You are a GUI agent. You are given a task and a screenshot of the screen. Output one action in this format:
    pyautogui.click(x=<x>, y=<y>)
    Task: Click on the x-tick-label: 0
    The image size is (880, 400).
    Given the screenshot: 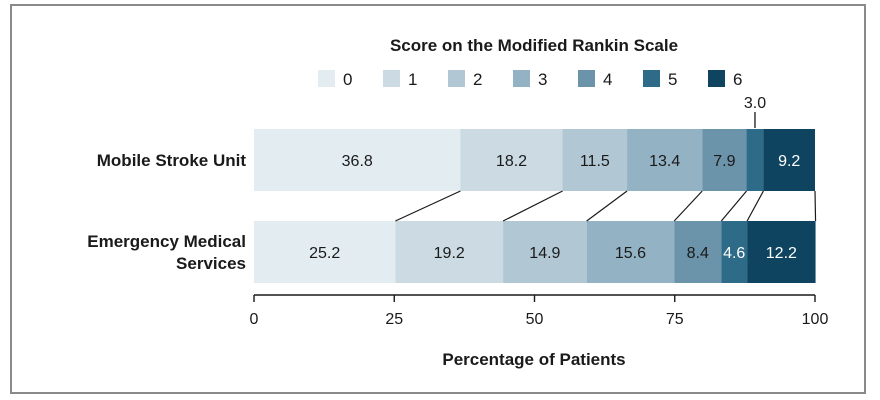 What is the action you would take?
    pyautogui.click(x=254, y=319)
    